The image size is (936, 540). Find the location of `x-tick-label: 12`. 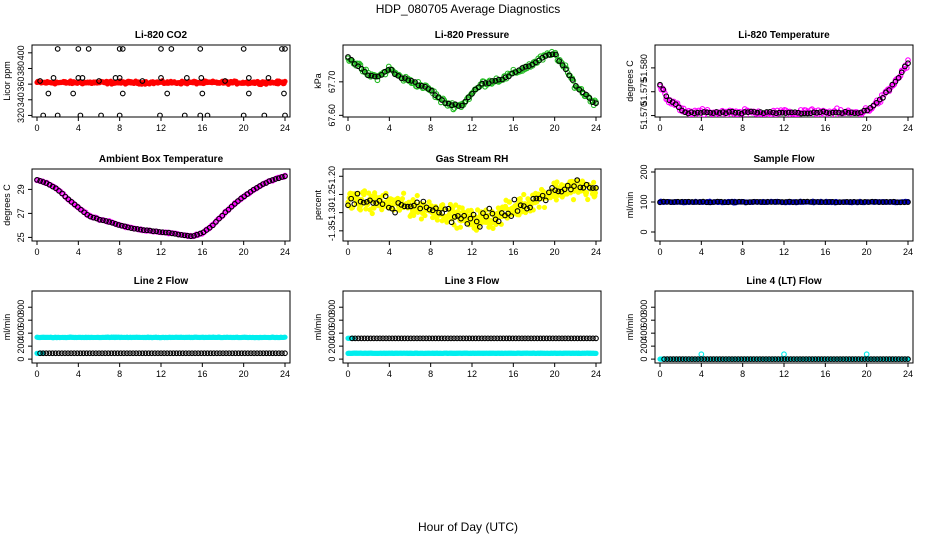

x-tick-label: 12 is located at coordinates (784, 374).